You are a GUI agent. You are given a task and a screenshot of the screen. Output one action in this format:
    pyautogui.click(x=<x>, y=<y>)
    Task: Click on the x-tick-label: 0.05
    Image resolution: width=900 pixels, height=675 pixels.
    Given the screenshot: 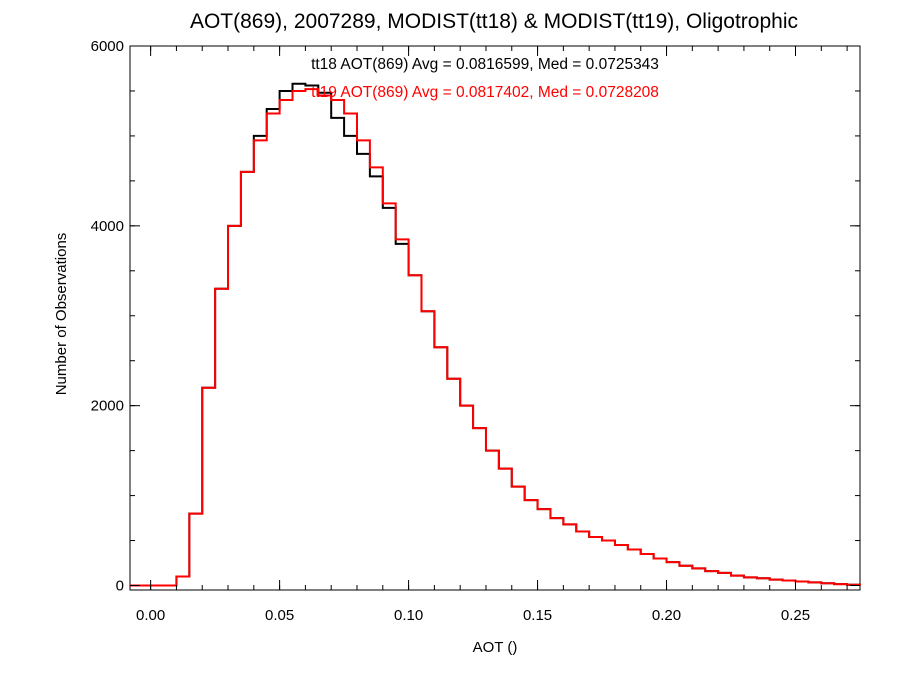 What is the action you would take?
    pyautogui.click(x=279, y=615)
    